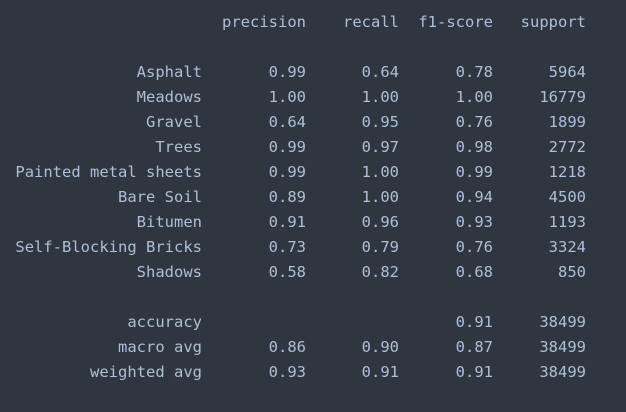 The image size is (626, 412). Describe the element at coordinates (313, 247) in the screenshot. I see `table-row: Self-Blocking Bricks 0.73 0.79 0.76 3324` at that location.